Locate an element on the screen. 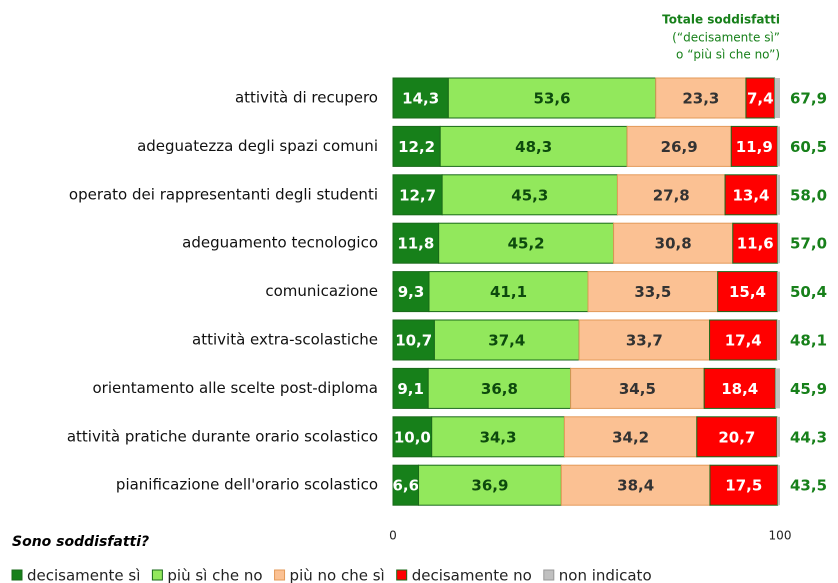 This screenshot has width=838, height=583. data-label: 45,3 is located at coordinates (529, 195).